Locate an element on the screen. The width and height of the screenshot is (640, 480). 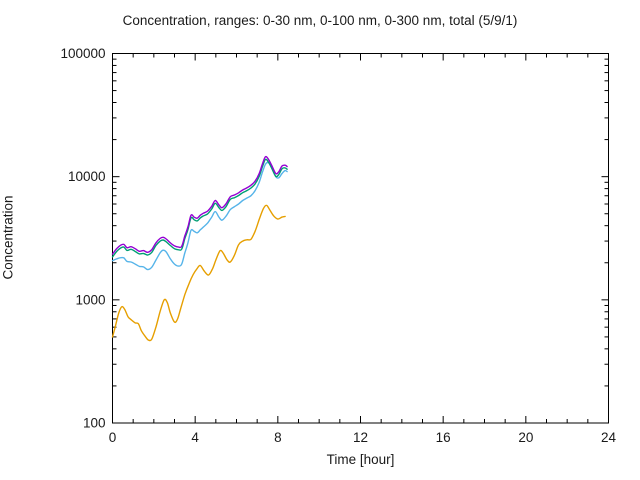
x-tick-label: 16 is located at coordinates (443, 437).